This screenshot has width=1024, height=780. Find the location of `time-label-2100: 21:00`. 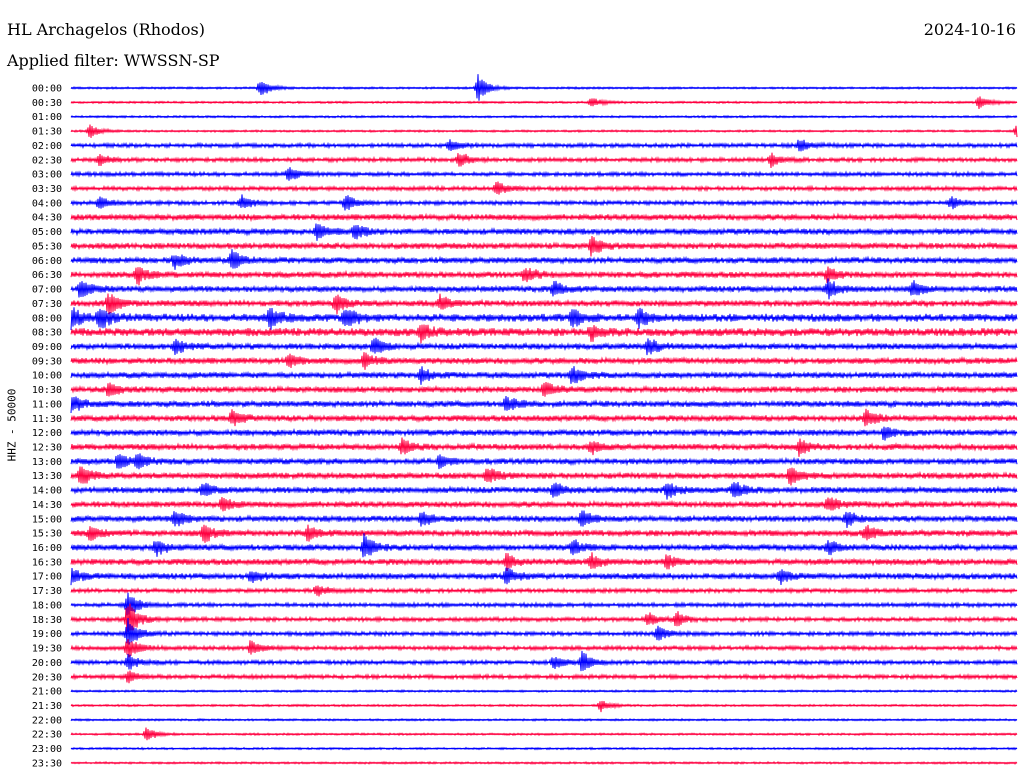

time-label-2100: 21:00 is located at coordinates (47, 692).